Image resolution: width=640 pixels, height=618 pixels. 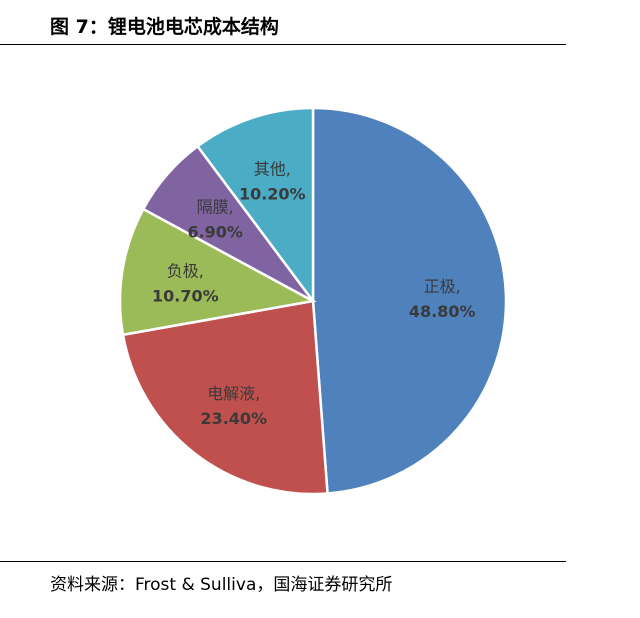 I want to click on slice-category-label: 负极,, so click(x=185, y=270).